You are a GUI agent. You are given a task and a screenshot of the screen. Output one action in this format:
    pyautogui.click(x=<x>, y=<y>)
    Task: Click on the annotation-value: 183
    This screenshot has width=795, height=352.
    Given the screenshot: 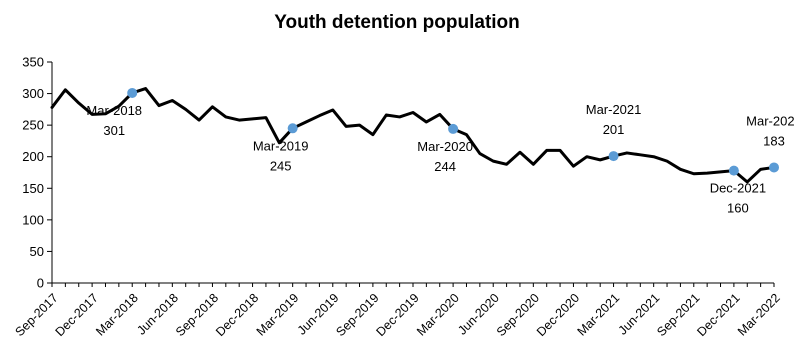 What is the action you would take?
    pyautogui.click(x=774, y=140)
    